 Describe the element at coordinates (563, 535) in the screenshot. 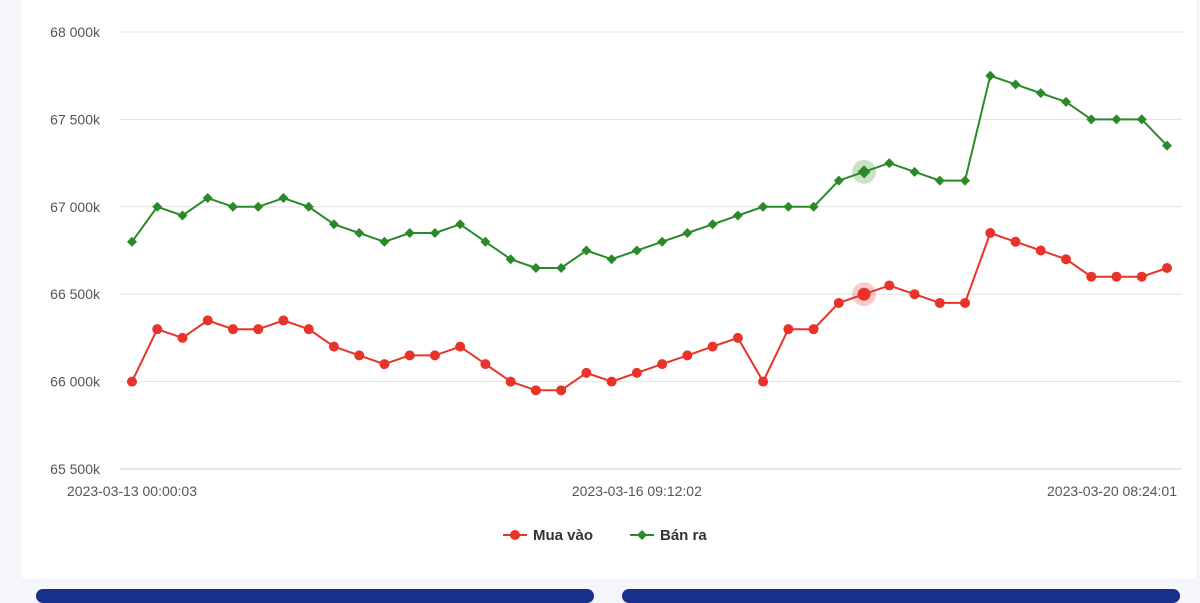

I see `legend-label: Mua vào` at that location.